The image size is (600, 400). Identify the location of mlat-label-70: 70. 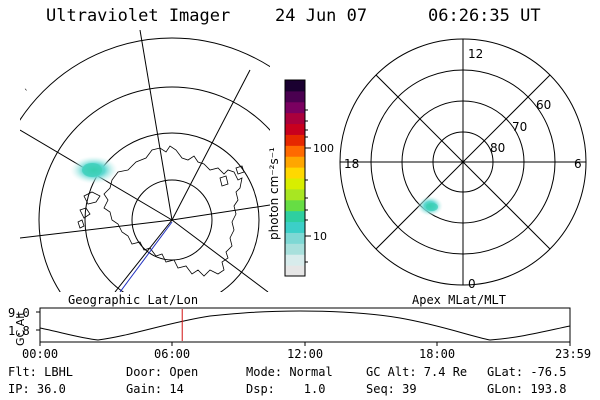
(519, 127).